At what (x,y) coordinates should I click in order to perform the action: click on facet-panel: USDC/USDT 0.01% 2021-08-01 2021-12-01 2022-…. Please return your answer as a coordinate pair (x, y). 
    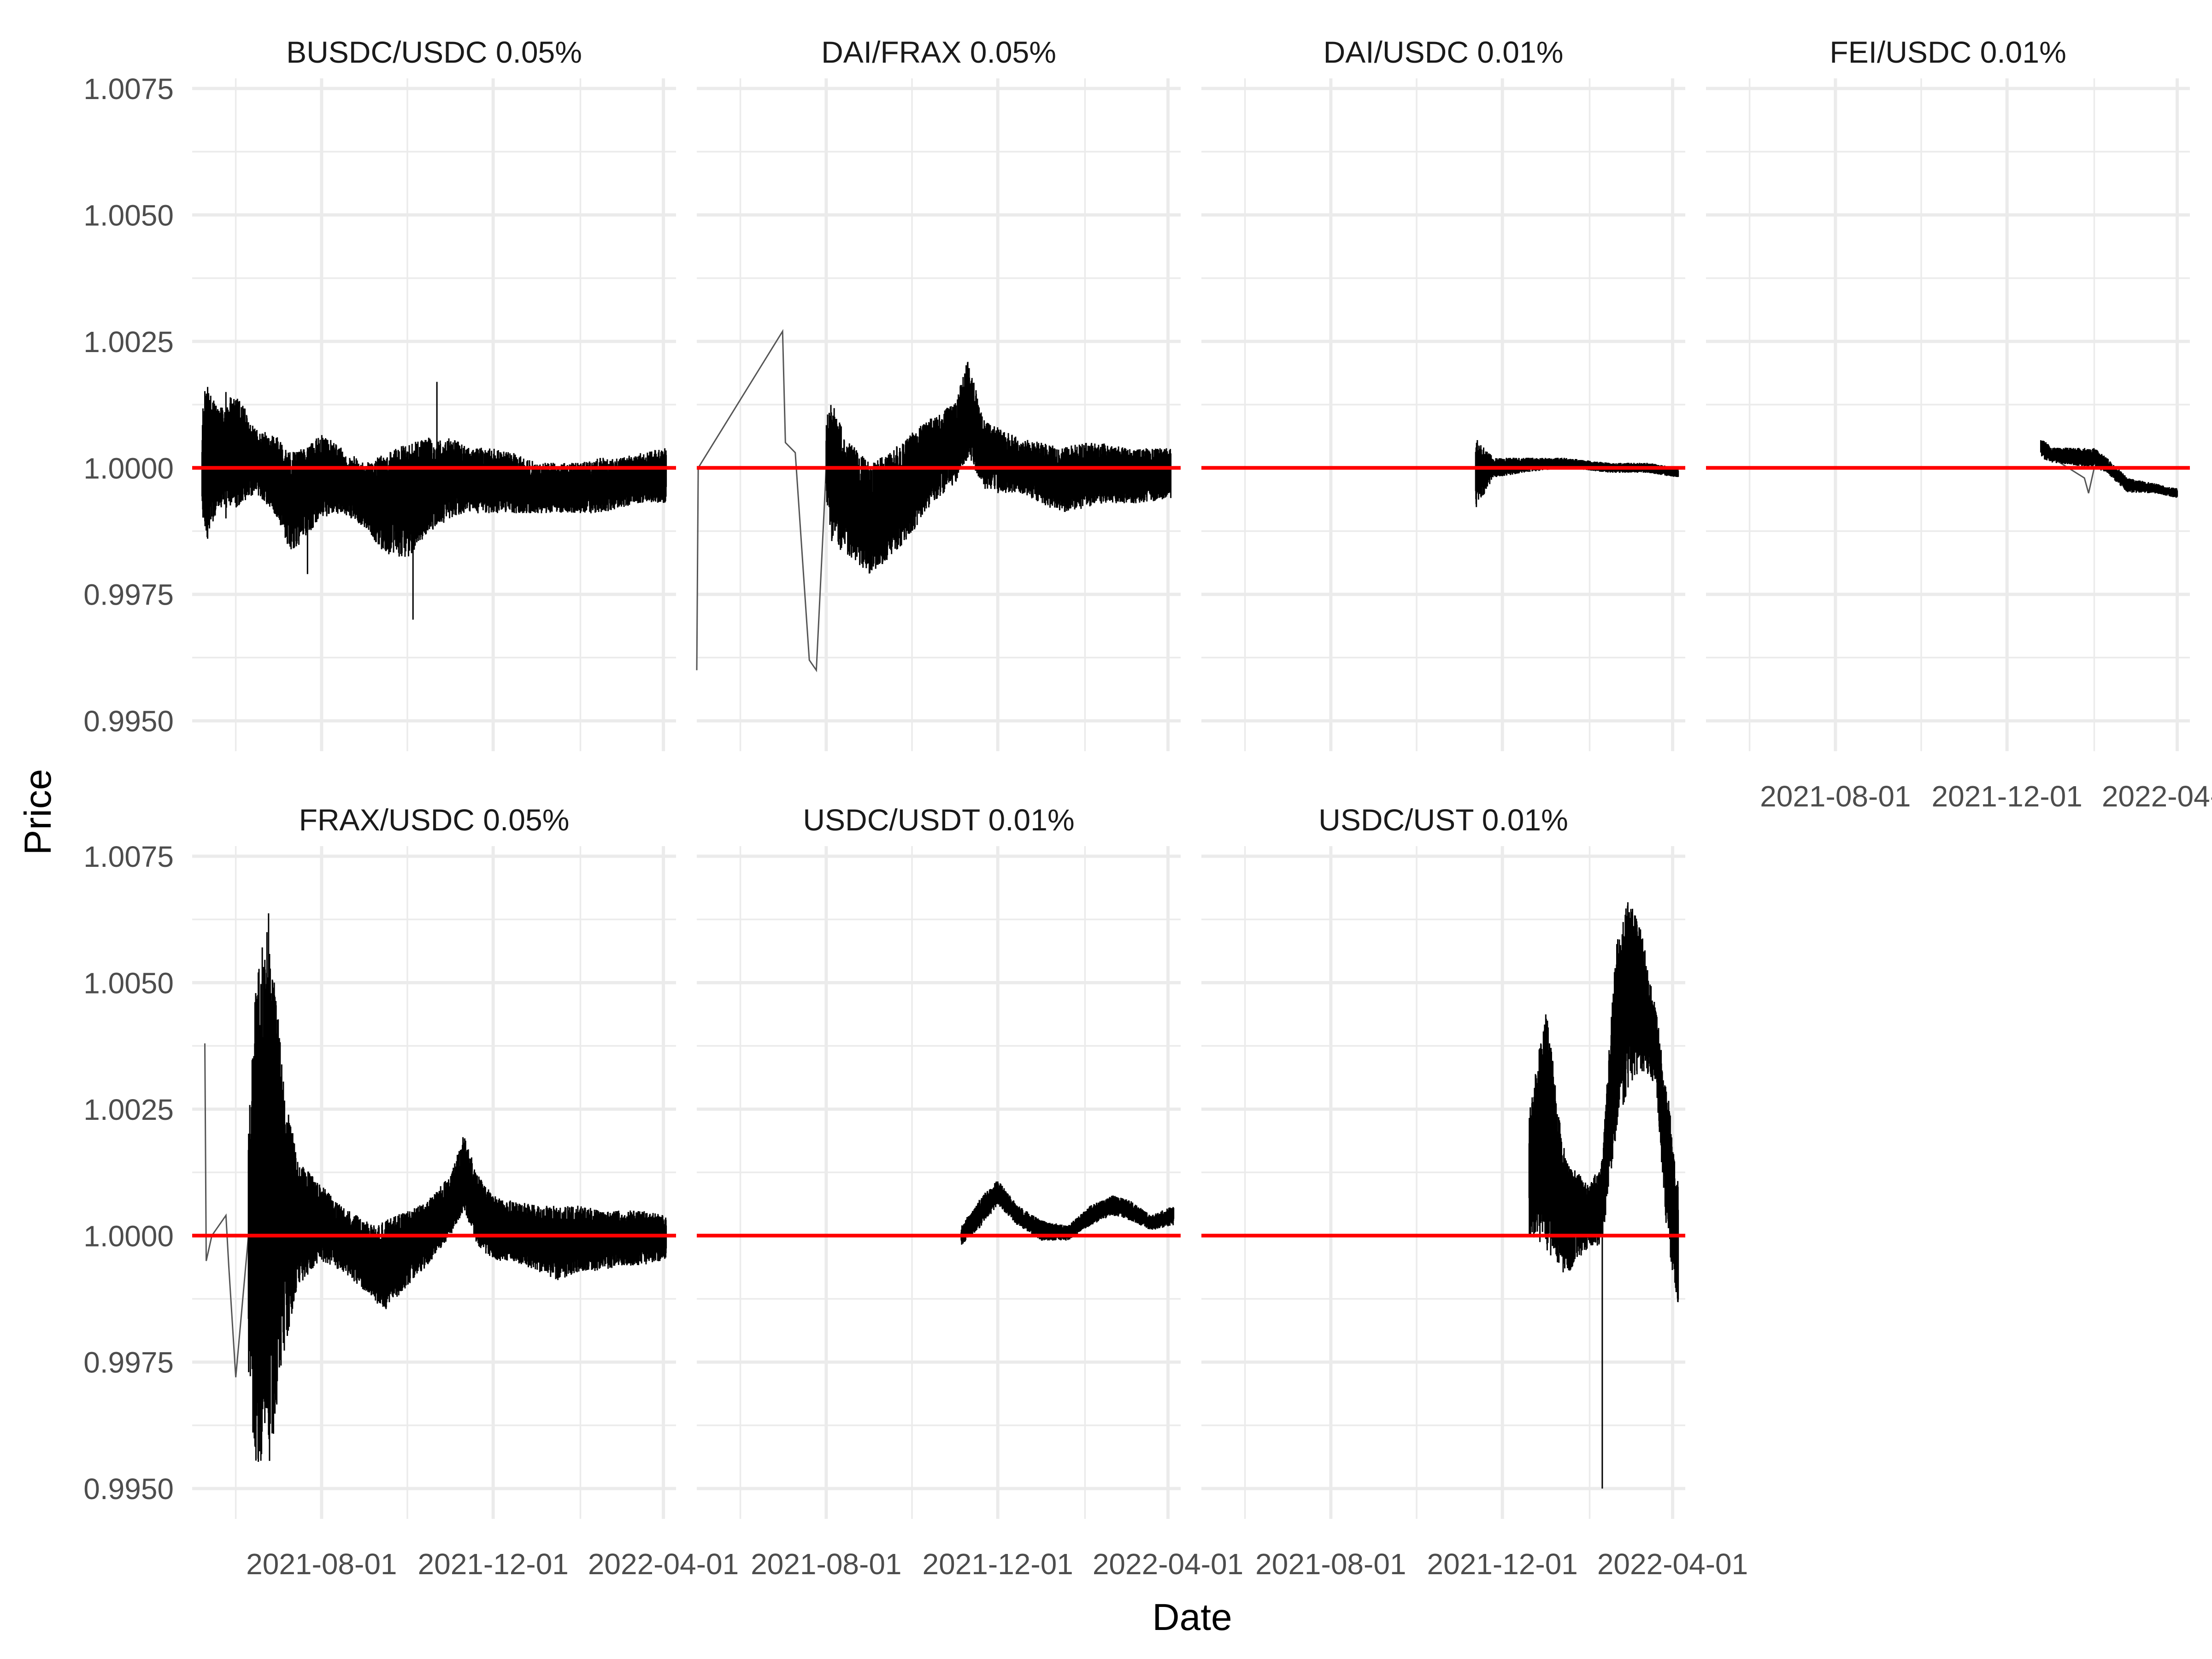
    Looking at the image, I should click on (970, 1192).